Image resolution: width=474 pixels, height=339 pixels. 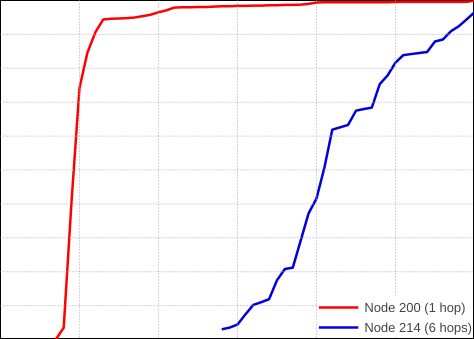 What do you see at coordinates (418, 327) in the screenshot?
I see `legend-label: Node 214 (6 hops)` at bounding box center [418, 327].